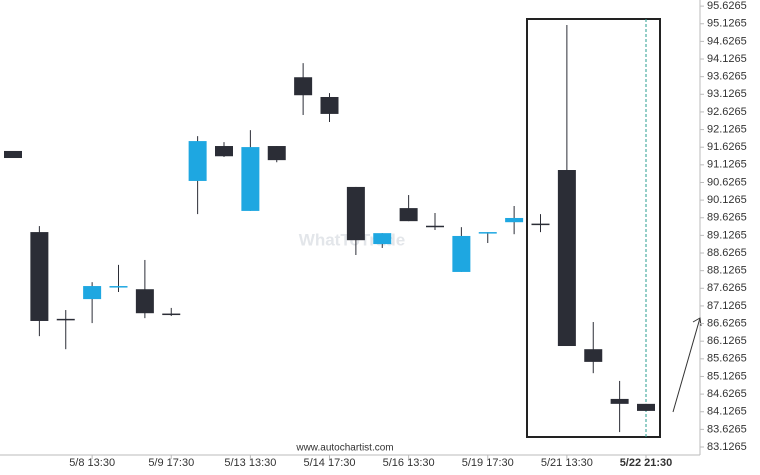 The image size is (760, 475). What do you see at coordinates (727, 218) in the screenshot?
I see `y-tick-label: 89.6265` at bounding box center [727, 218].